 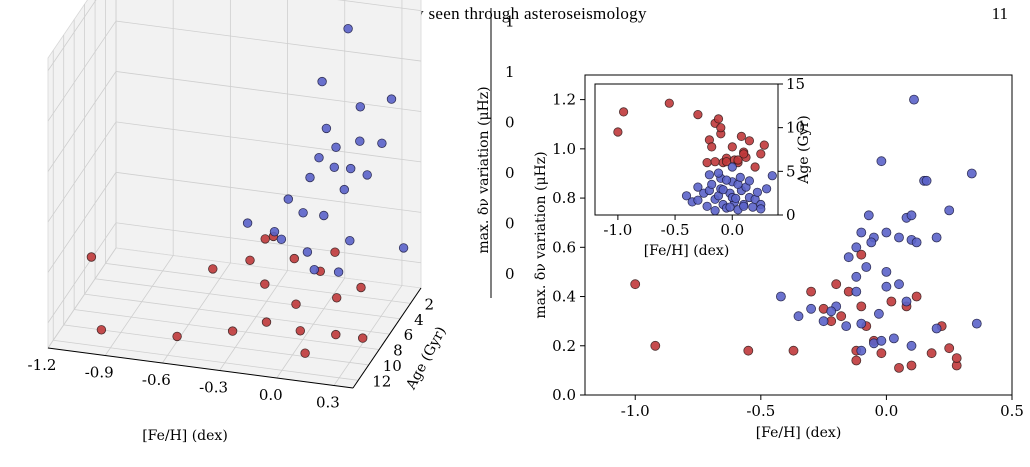 I want to click on y-tick-label: 8, so click(x=398, y=351).